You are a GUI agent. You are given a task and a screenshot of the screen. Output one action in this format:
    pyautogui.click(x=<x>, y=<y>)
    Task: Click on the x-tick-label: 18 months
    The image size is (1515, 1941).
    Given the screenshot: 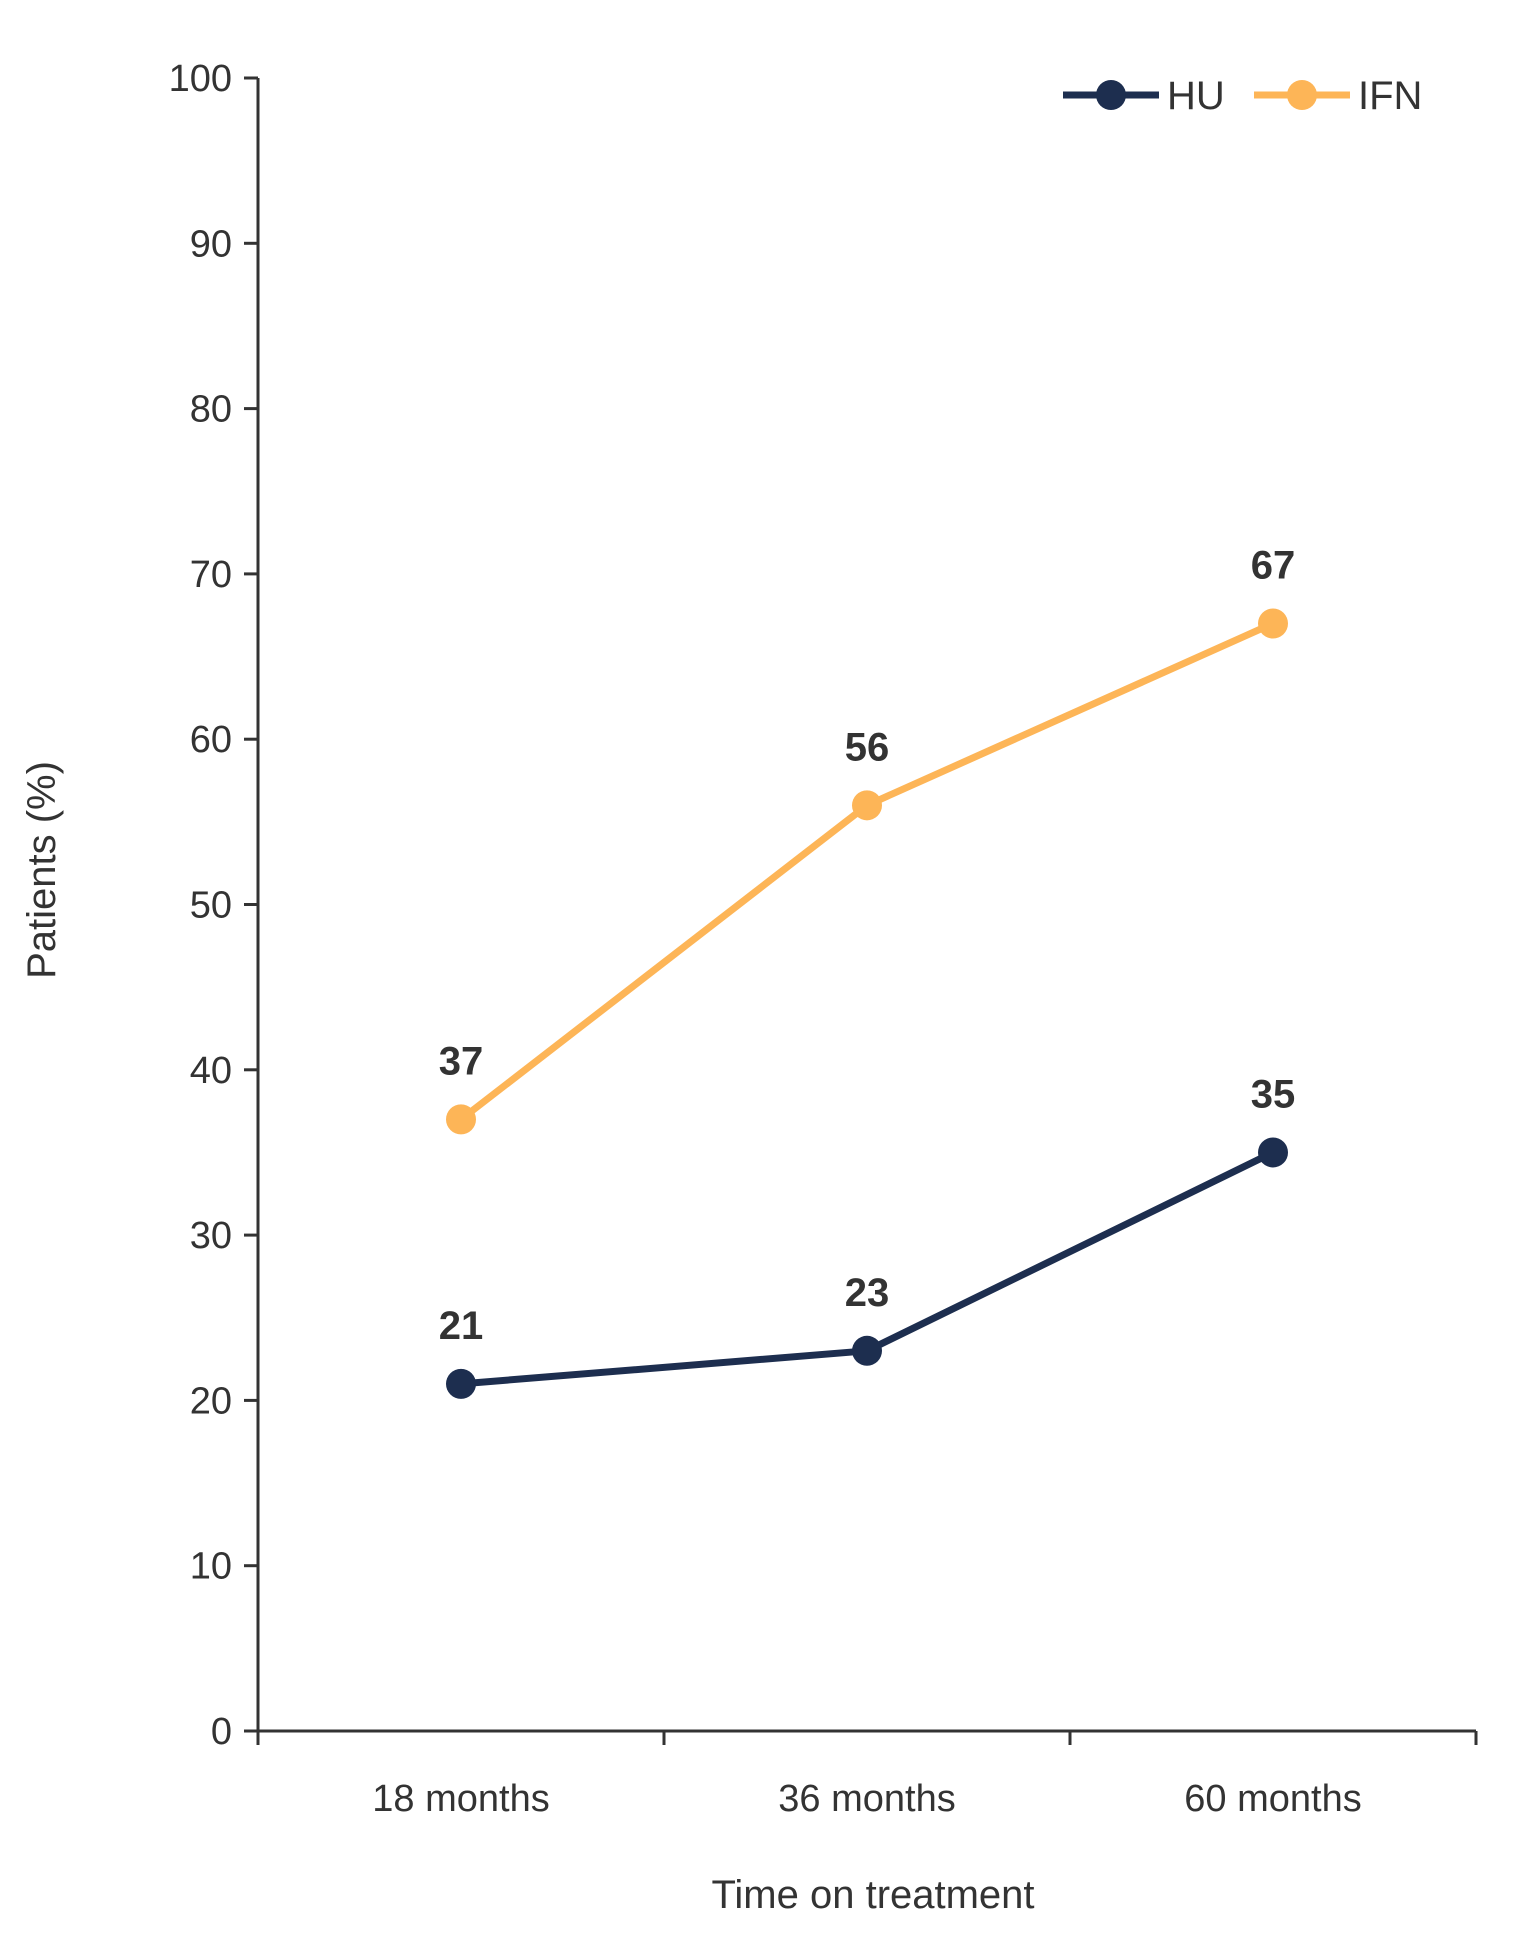 What is the action you would take?
    pyautogui.click(x=460, y=1799)
    